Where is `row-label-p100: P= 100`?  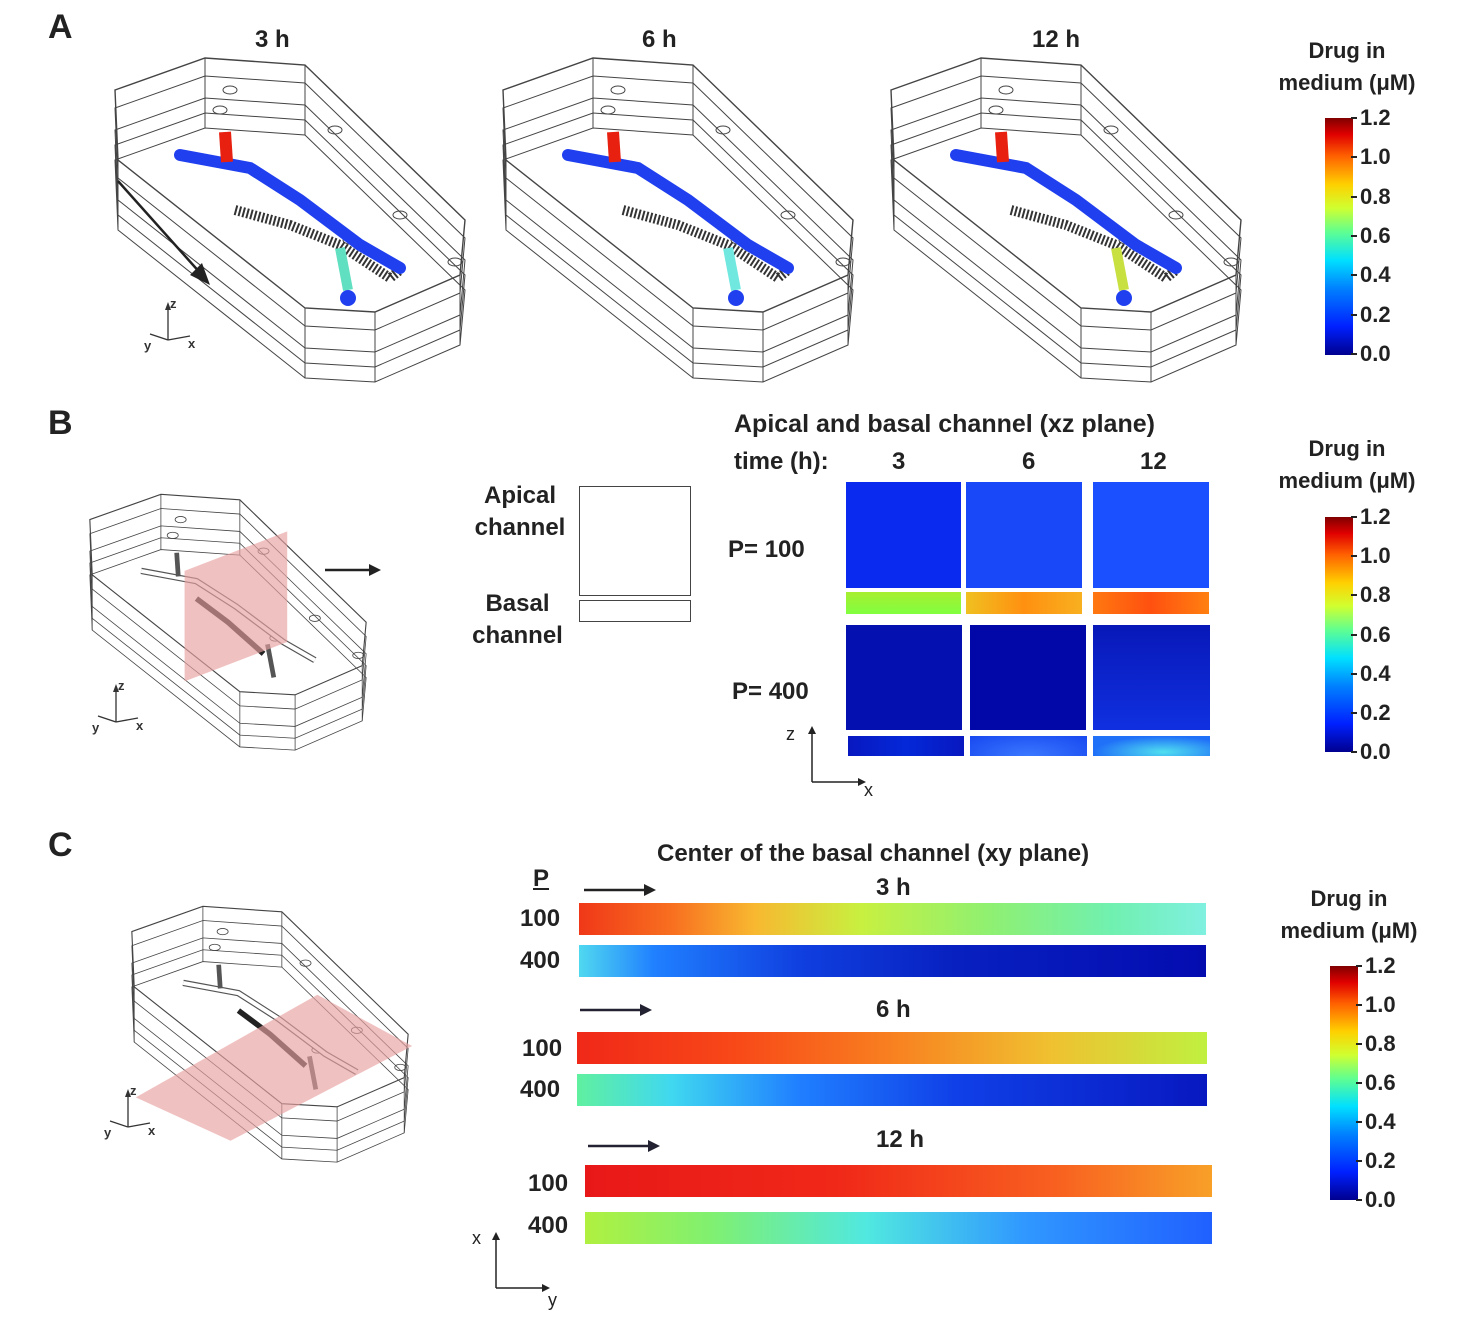
row-label-p100: P= 100 is located at coordinates (766, 549).